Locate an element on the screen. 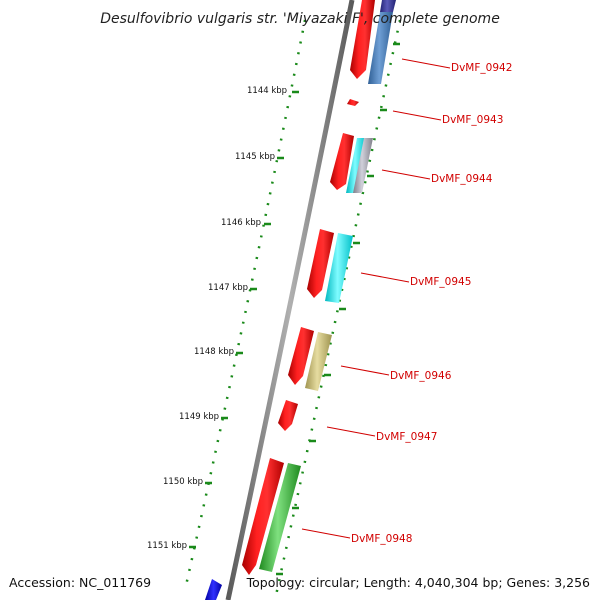  gene-label: DvMF_0946 is located at coordinates (421, 376).